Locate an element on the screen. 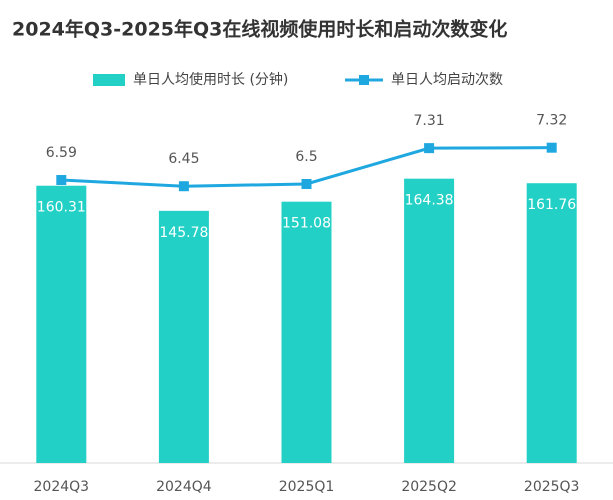 This screenshot has width=613, height=500. bar-value-label: 151.08 is located at coordinates (306, 224).